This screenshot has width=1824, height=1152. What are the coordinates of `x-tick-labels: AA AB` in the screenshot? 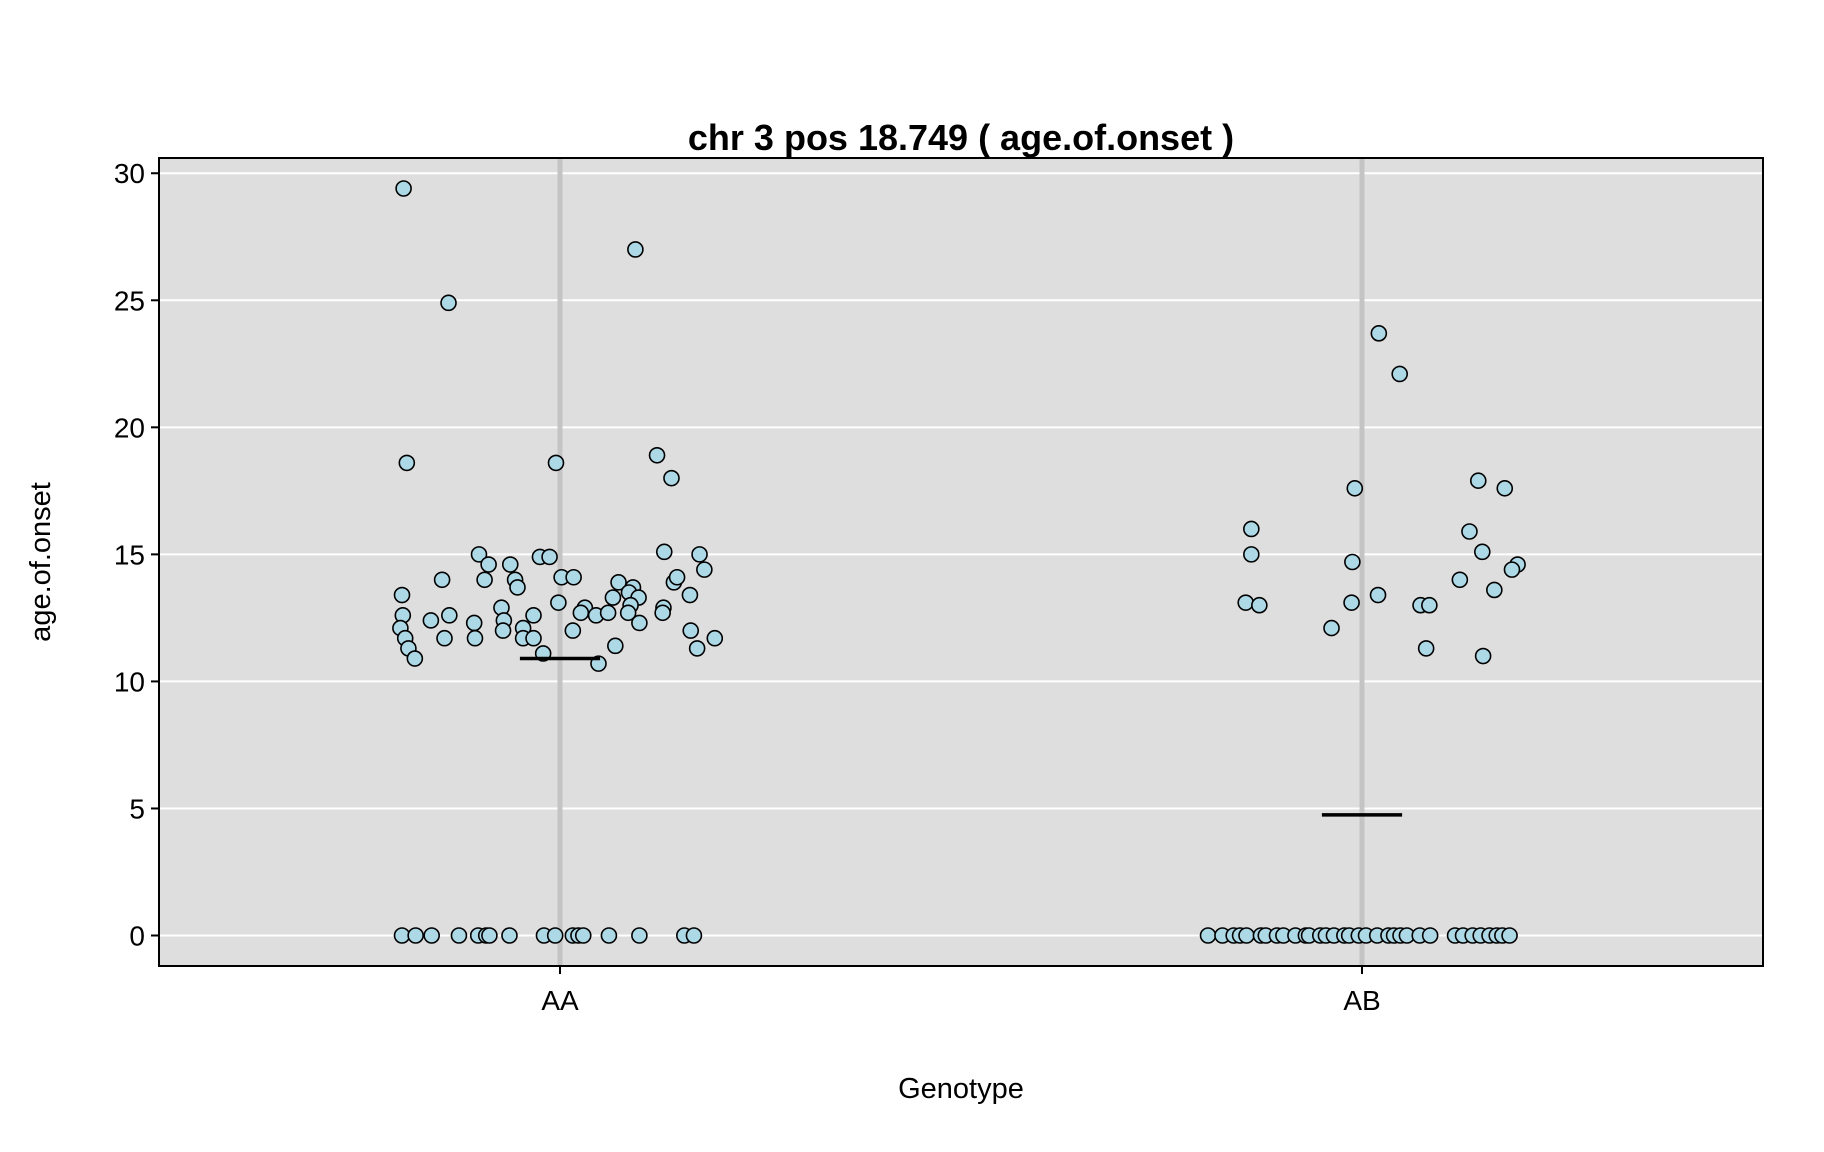 It's located at (961, 991).